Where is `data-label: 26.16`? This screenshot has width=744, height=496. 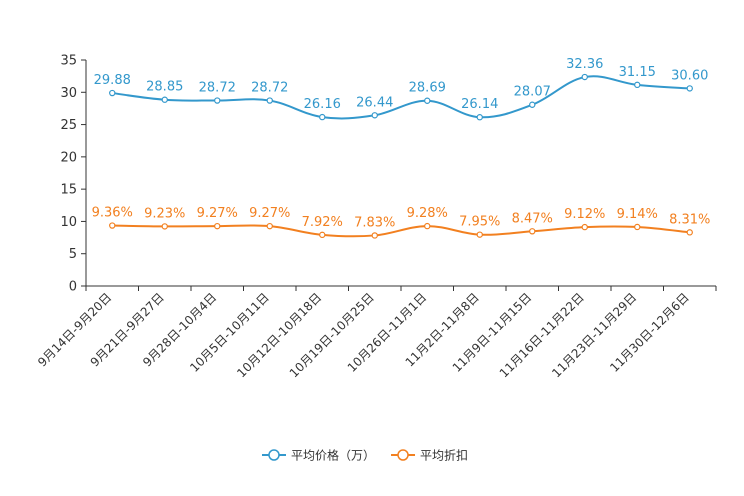
data-label: 26.16 is located at coordinates (322, 104).